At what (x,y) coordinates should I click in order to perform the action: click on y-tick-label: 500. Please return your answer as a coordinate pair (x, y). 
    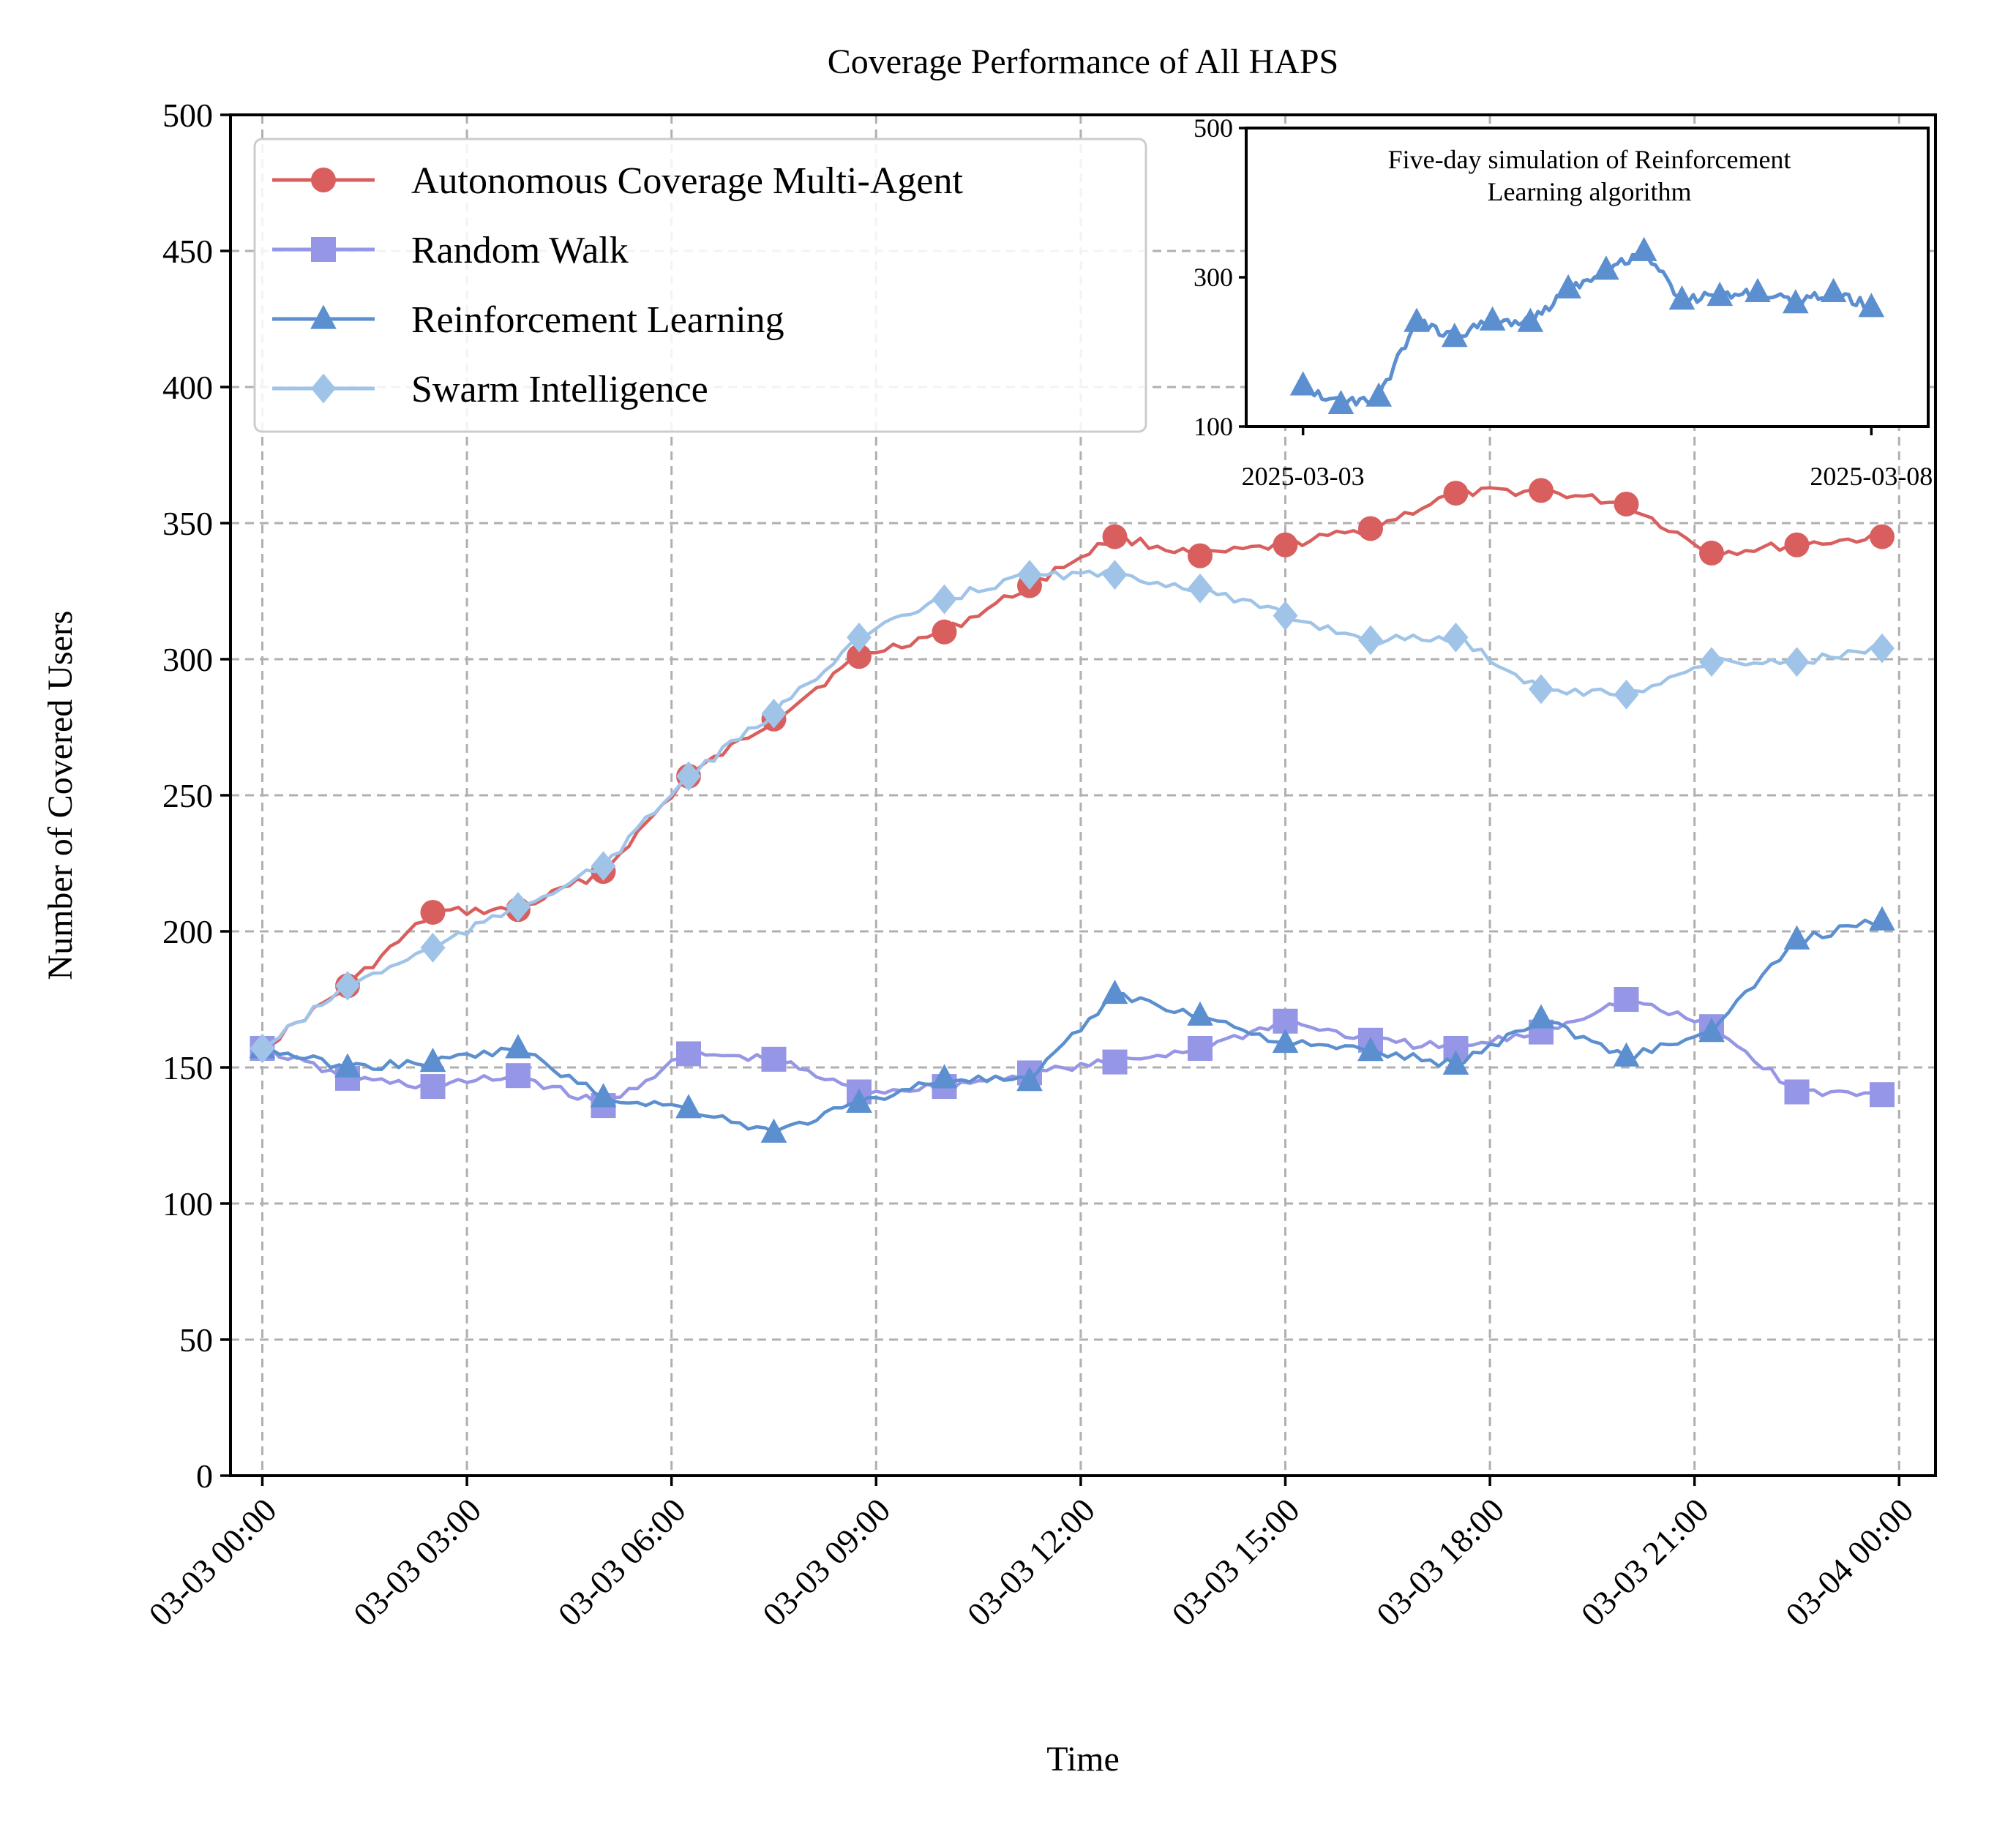
    Looking at the image, I should click on (187, 115).